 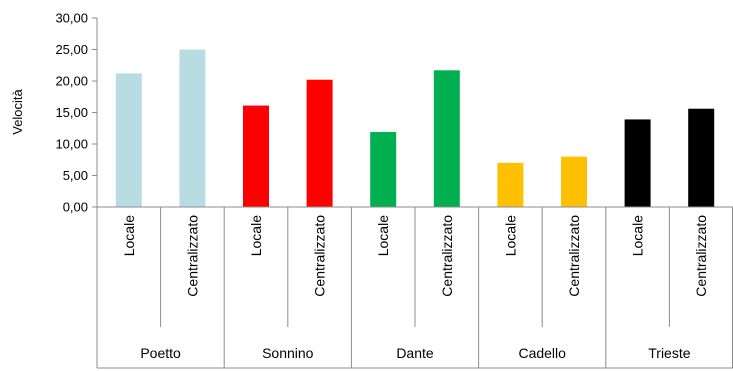 I want to click on bar-dante-centralizzato, so click(x=446, y=138).